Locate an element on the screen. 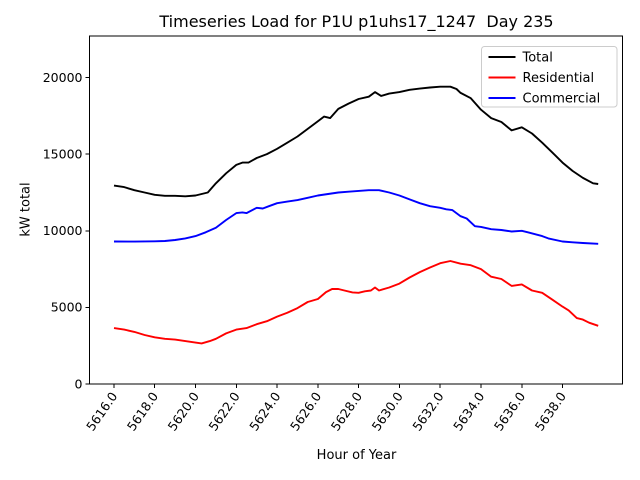 Image resolution: width=640 pixels, height=480 pixels. legend-label-commercial: Commercial is located at coordinates (562, 99).